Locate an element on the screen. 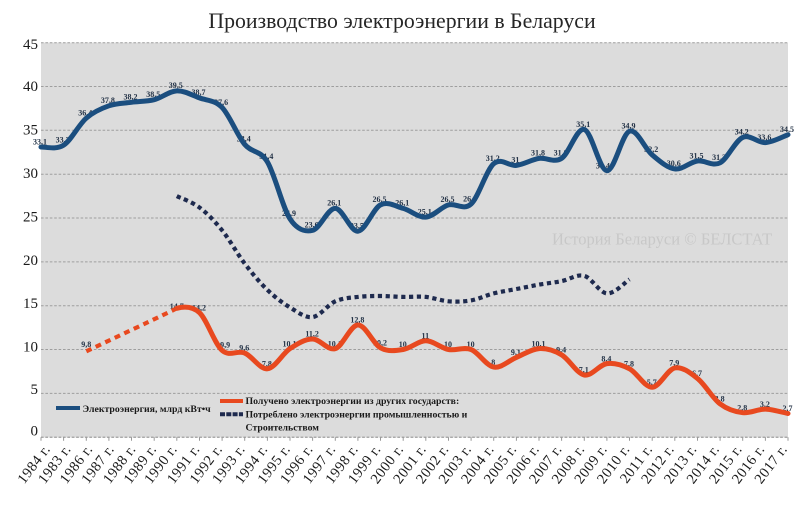 This screenshot has height=509, width=807. svg-text: 11,2 is located at coordinates (312, 334).